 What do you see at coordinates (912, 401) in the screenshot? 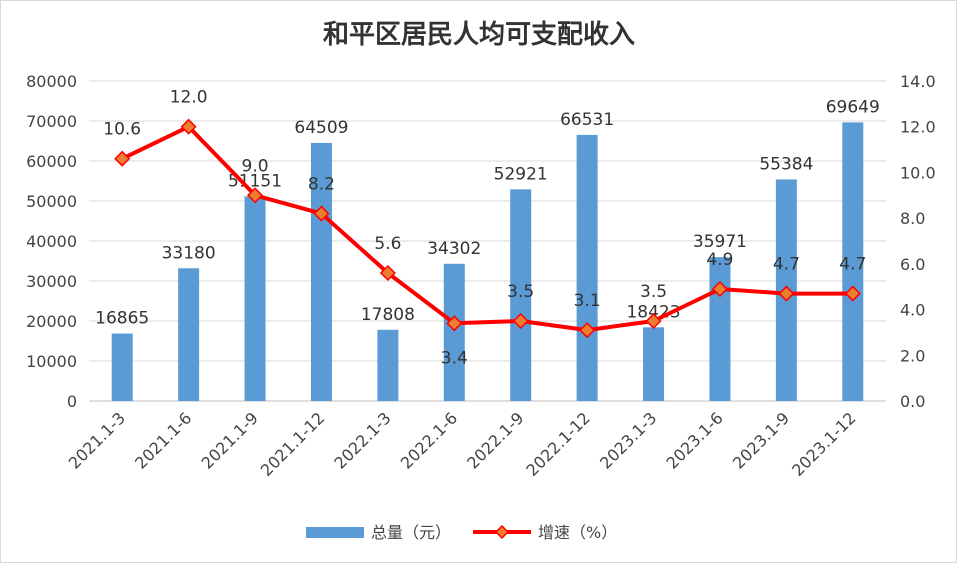
I see `right-axis-tick-label: 0.0` at bounding box center [912, 401].